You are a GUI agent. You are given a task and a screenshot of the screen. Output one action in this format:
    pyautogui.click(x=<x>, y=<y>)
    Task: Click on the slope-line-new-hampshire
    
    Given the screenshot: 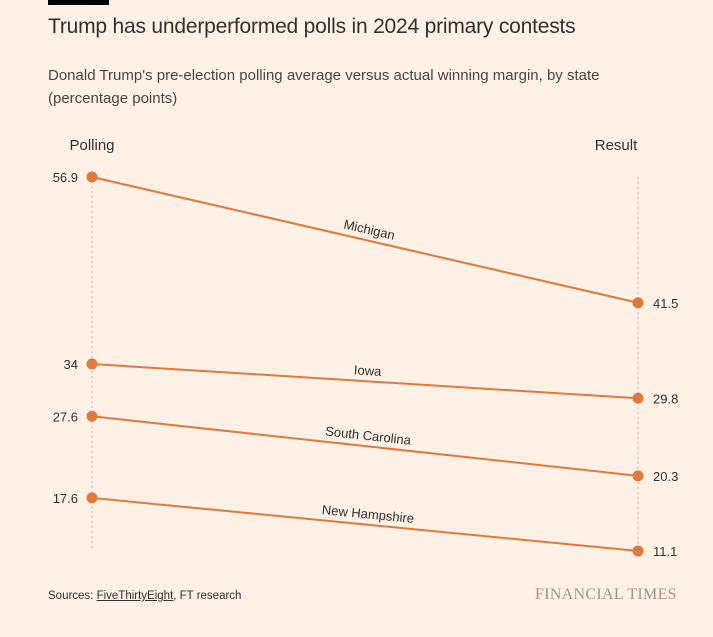 What is the action you would take?
    pyautogui.click(x=365, y=524)
    